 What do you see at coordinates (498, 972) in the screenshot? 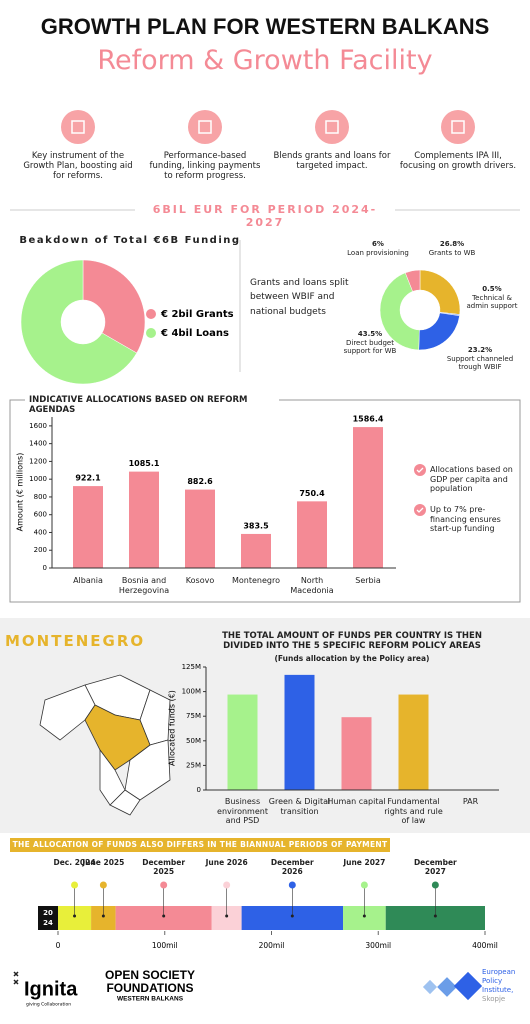
I see `logo: European` at bounding box center [498, 972].